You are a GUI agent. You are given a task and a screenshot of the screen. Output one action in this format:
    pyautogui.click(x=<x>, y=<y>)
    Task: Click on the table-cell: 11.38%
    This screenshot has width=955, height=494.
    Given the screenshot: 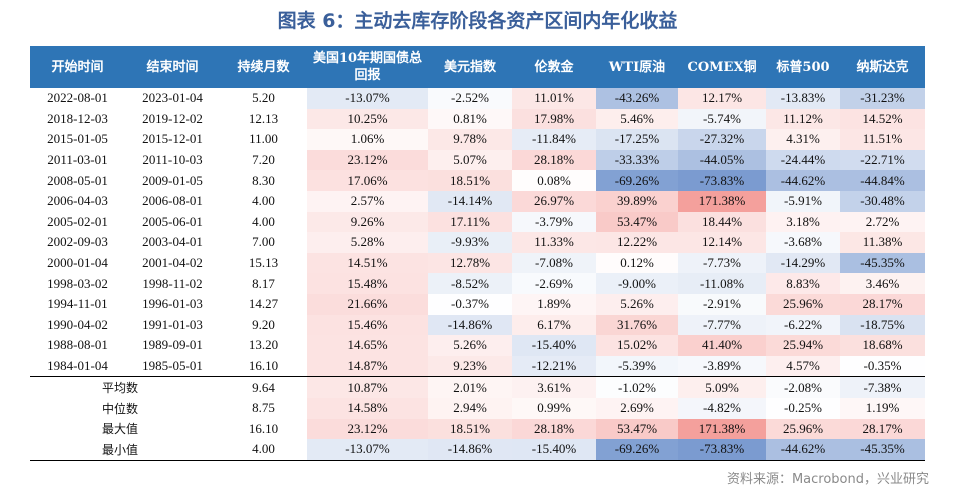 What is the action you would take?
    pyautogui.click(x=882, y=242)
    